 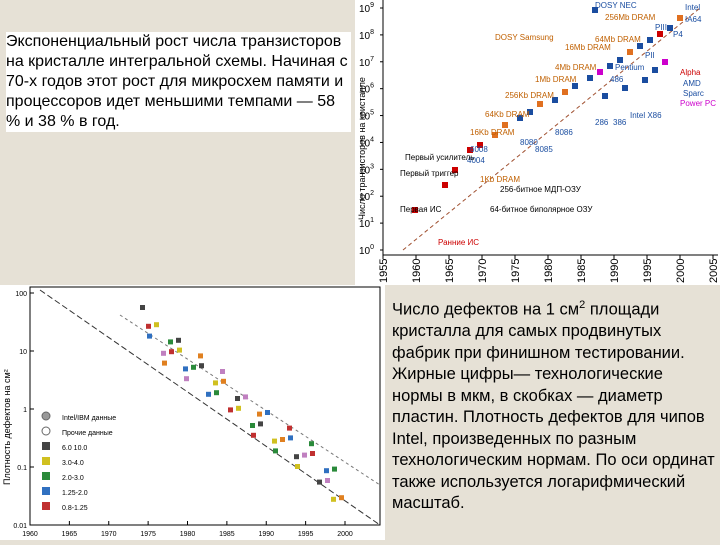 I want to click on y-tick-label: 0.1, so click(x=22, y=468).